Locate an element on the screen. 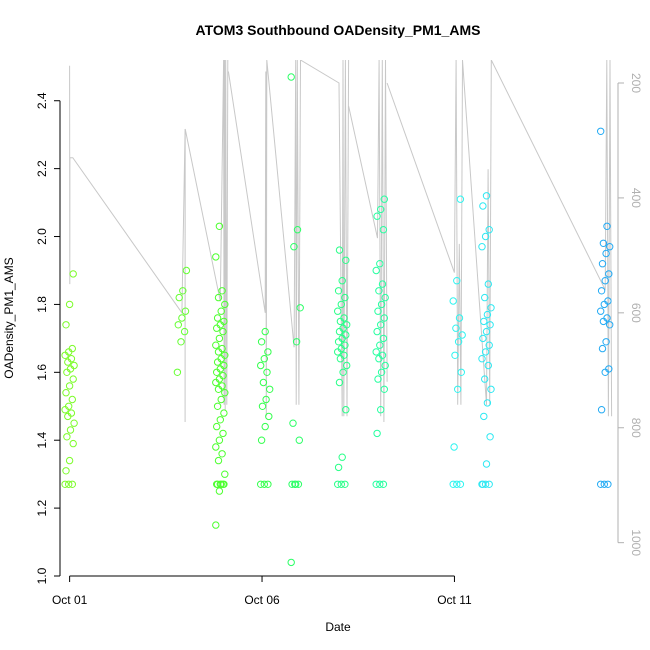 The height and width of the screenshot is (650, 650). y-tick-label: 2.2 is located at coordinates (42, 168).